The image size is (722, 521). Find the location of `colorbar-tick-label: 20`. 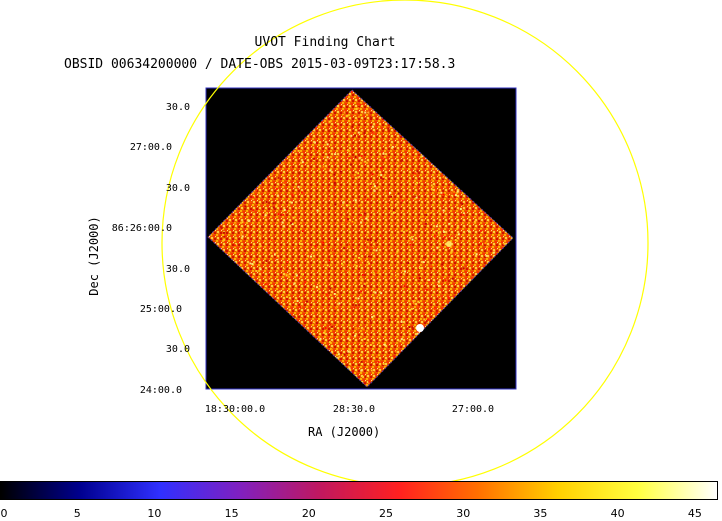

colorbar-tick-label: 20 is located at coordinates (308, 513).